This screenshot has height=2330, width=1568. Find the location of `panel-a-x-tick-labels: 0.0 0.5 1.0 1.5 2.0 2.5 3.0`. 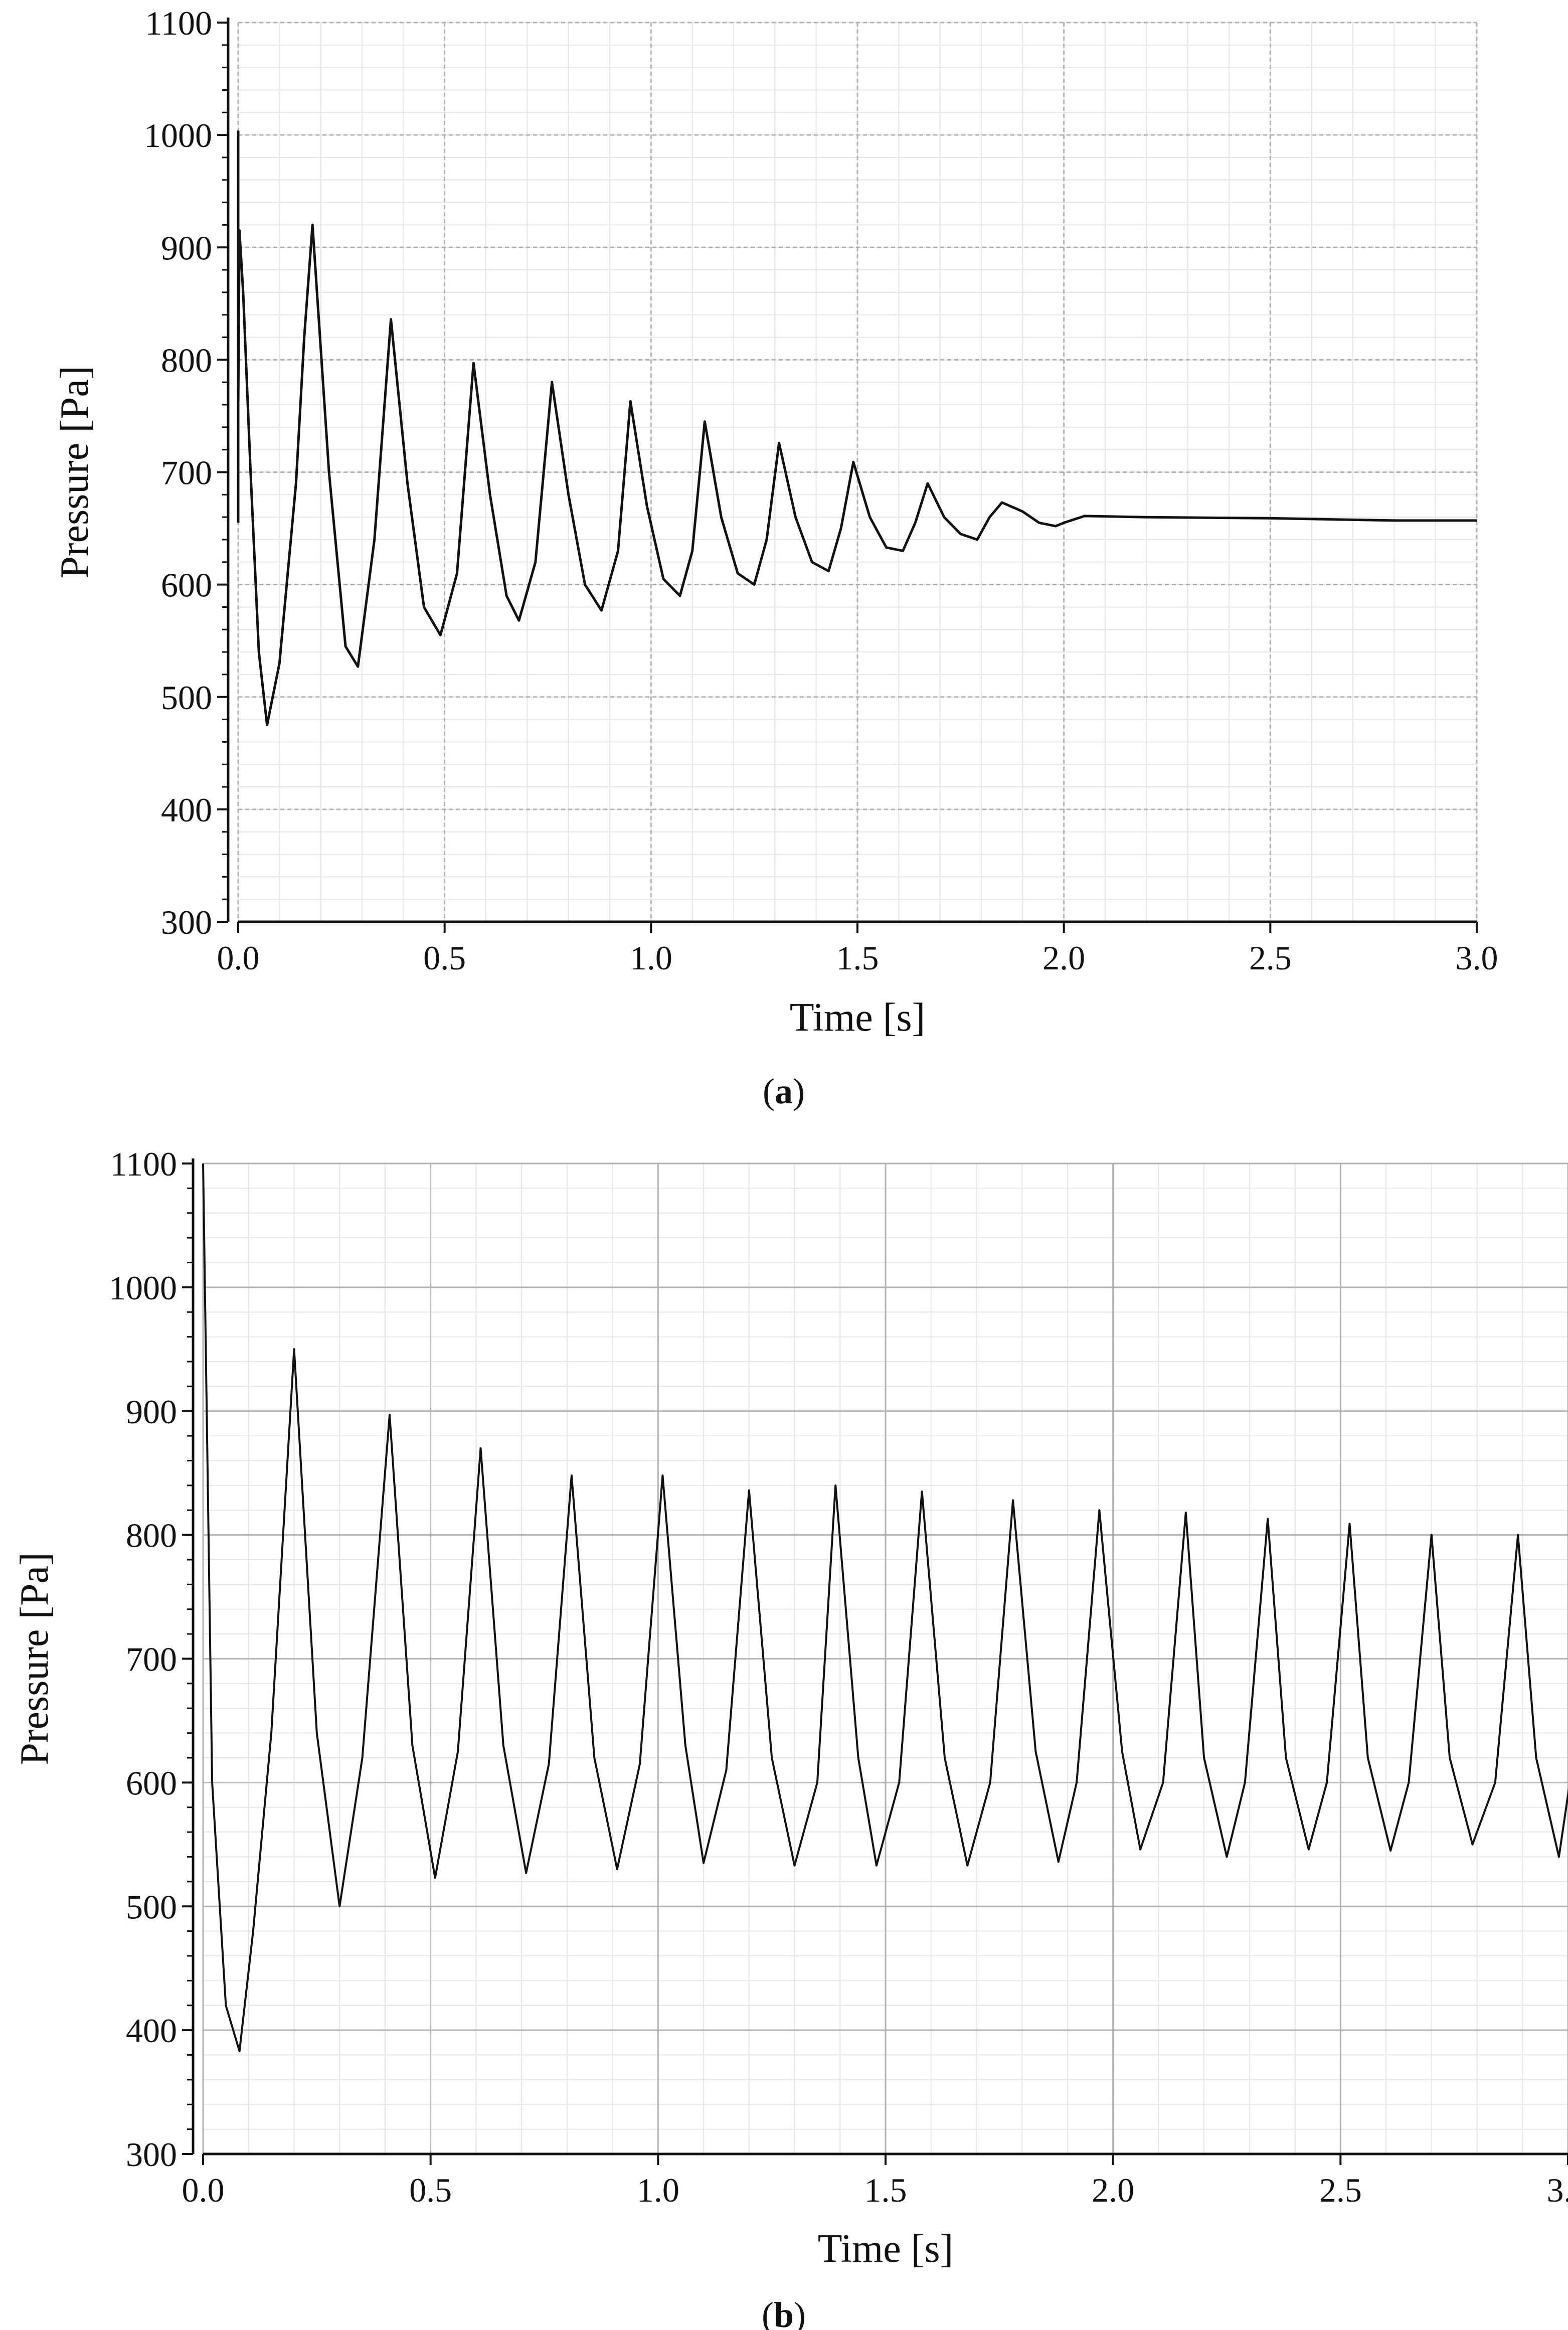

panel-a-x-tick-labels: 0.0 0.5 1.0 1.5 2.0 2.5 3.0 is located at coordinates (857, 958).